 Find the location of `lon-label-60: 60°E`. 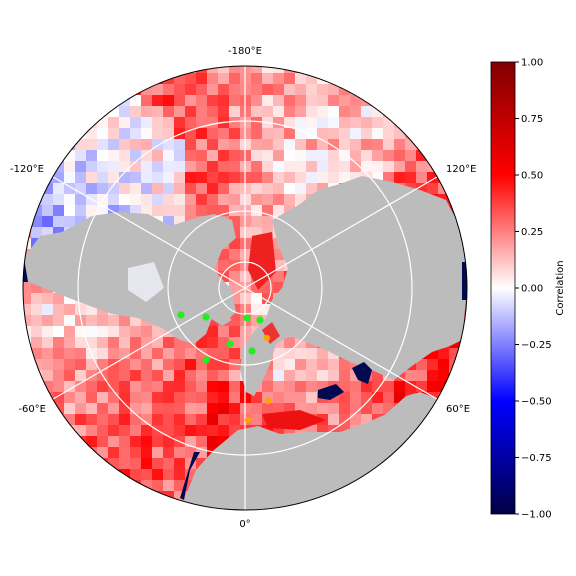

lon-label-60: 60°E is located at coordinates (458, 409).